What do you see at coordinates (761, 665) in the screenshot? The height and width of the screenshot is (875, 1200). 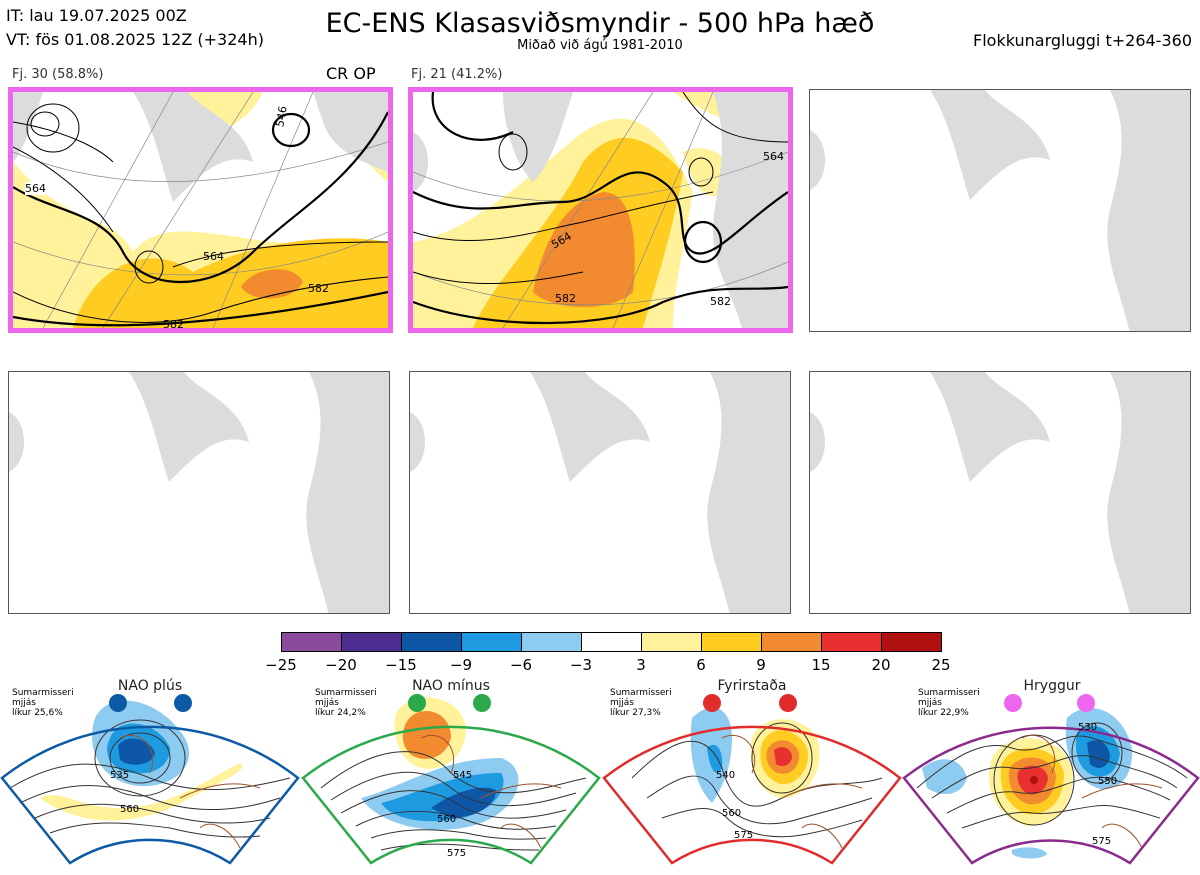 I see `colorbar-tick: 9` at bounding box center [761, 665].